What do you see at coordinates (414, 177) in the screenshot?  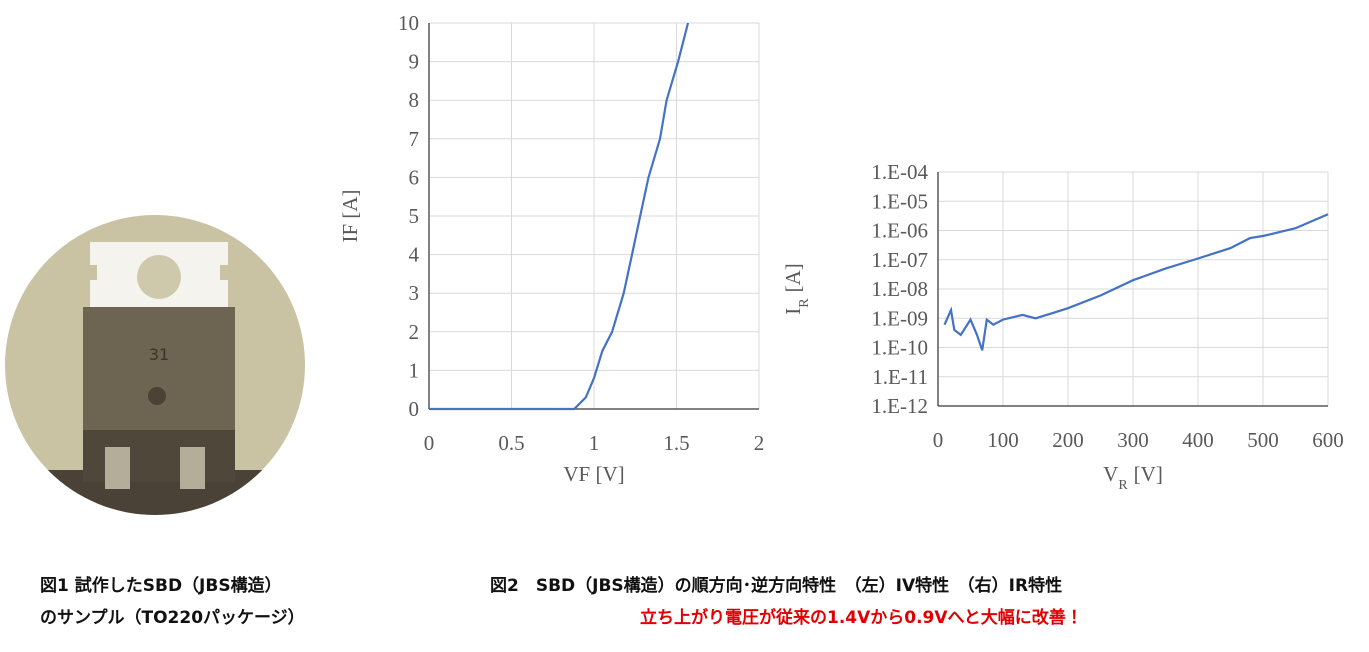 I see `y-tick-label: 6` at bounding box center [414, 177].